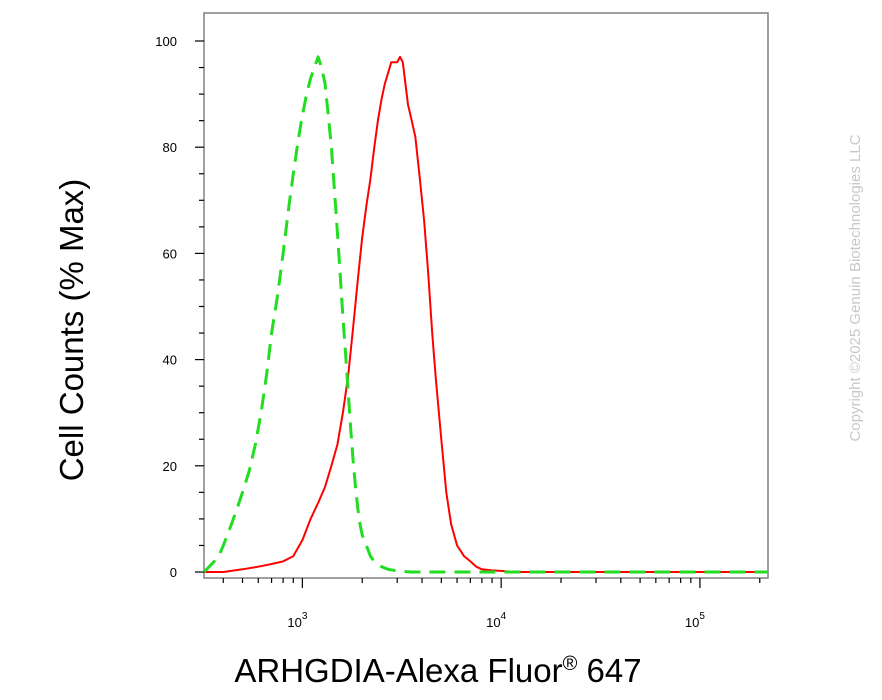 This screenshot has width=882, height=700. I want to click on x-axis-title: ARHGDIA-Alexa Fluor® 647, so click(437, 670).